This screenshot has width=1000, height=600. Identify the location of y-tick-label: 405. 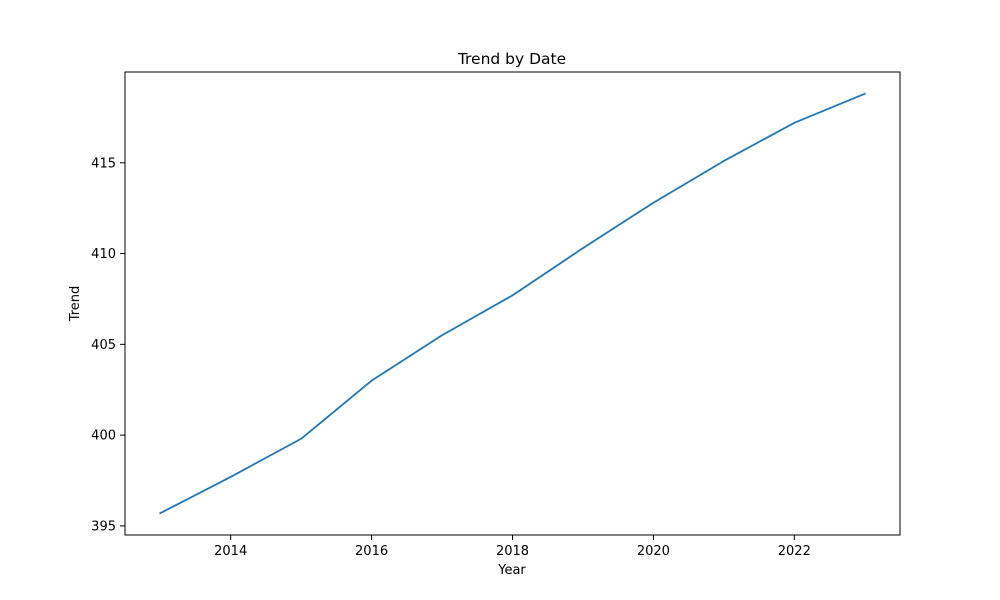
(103, 345).